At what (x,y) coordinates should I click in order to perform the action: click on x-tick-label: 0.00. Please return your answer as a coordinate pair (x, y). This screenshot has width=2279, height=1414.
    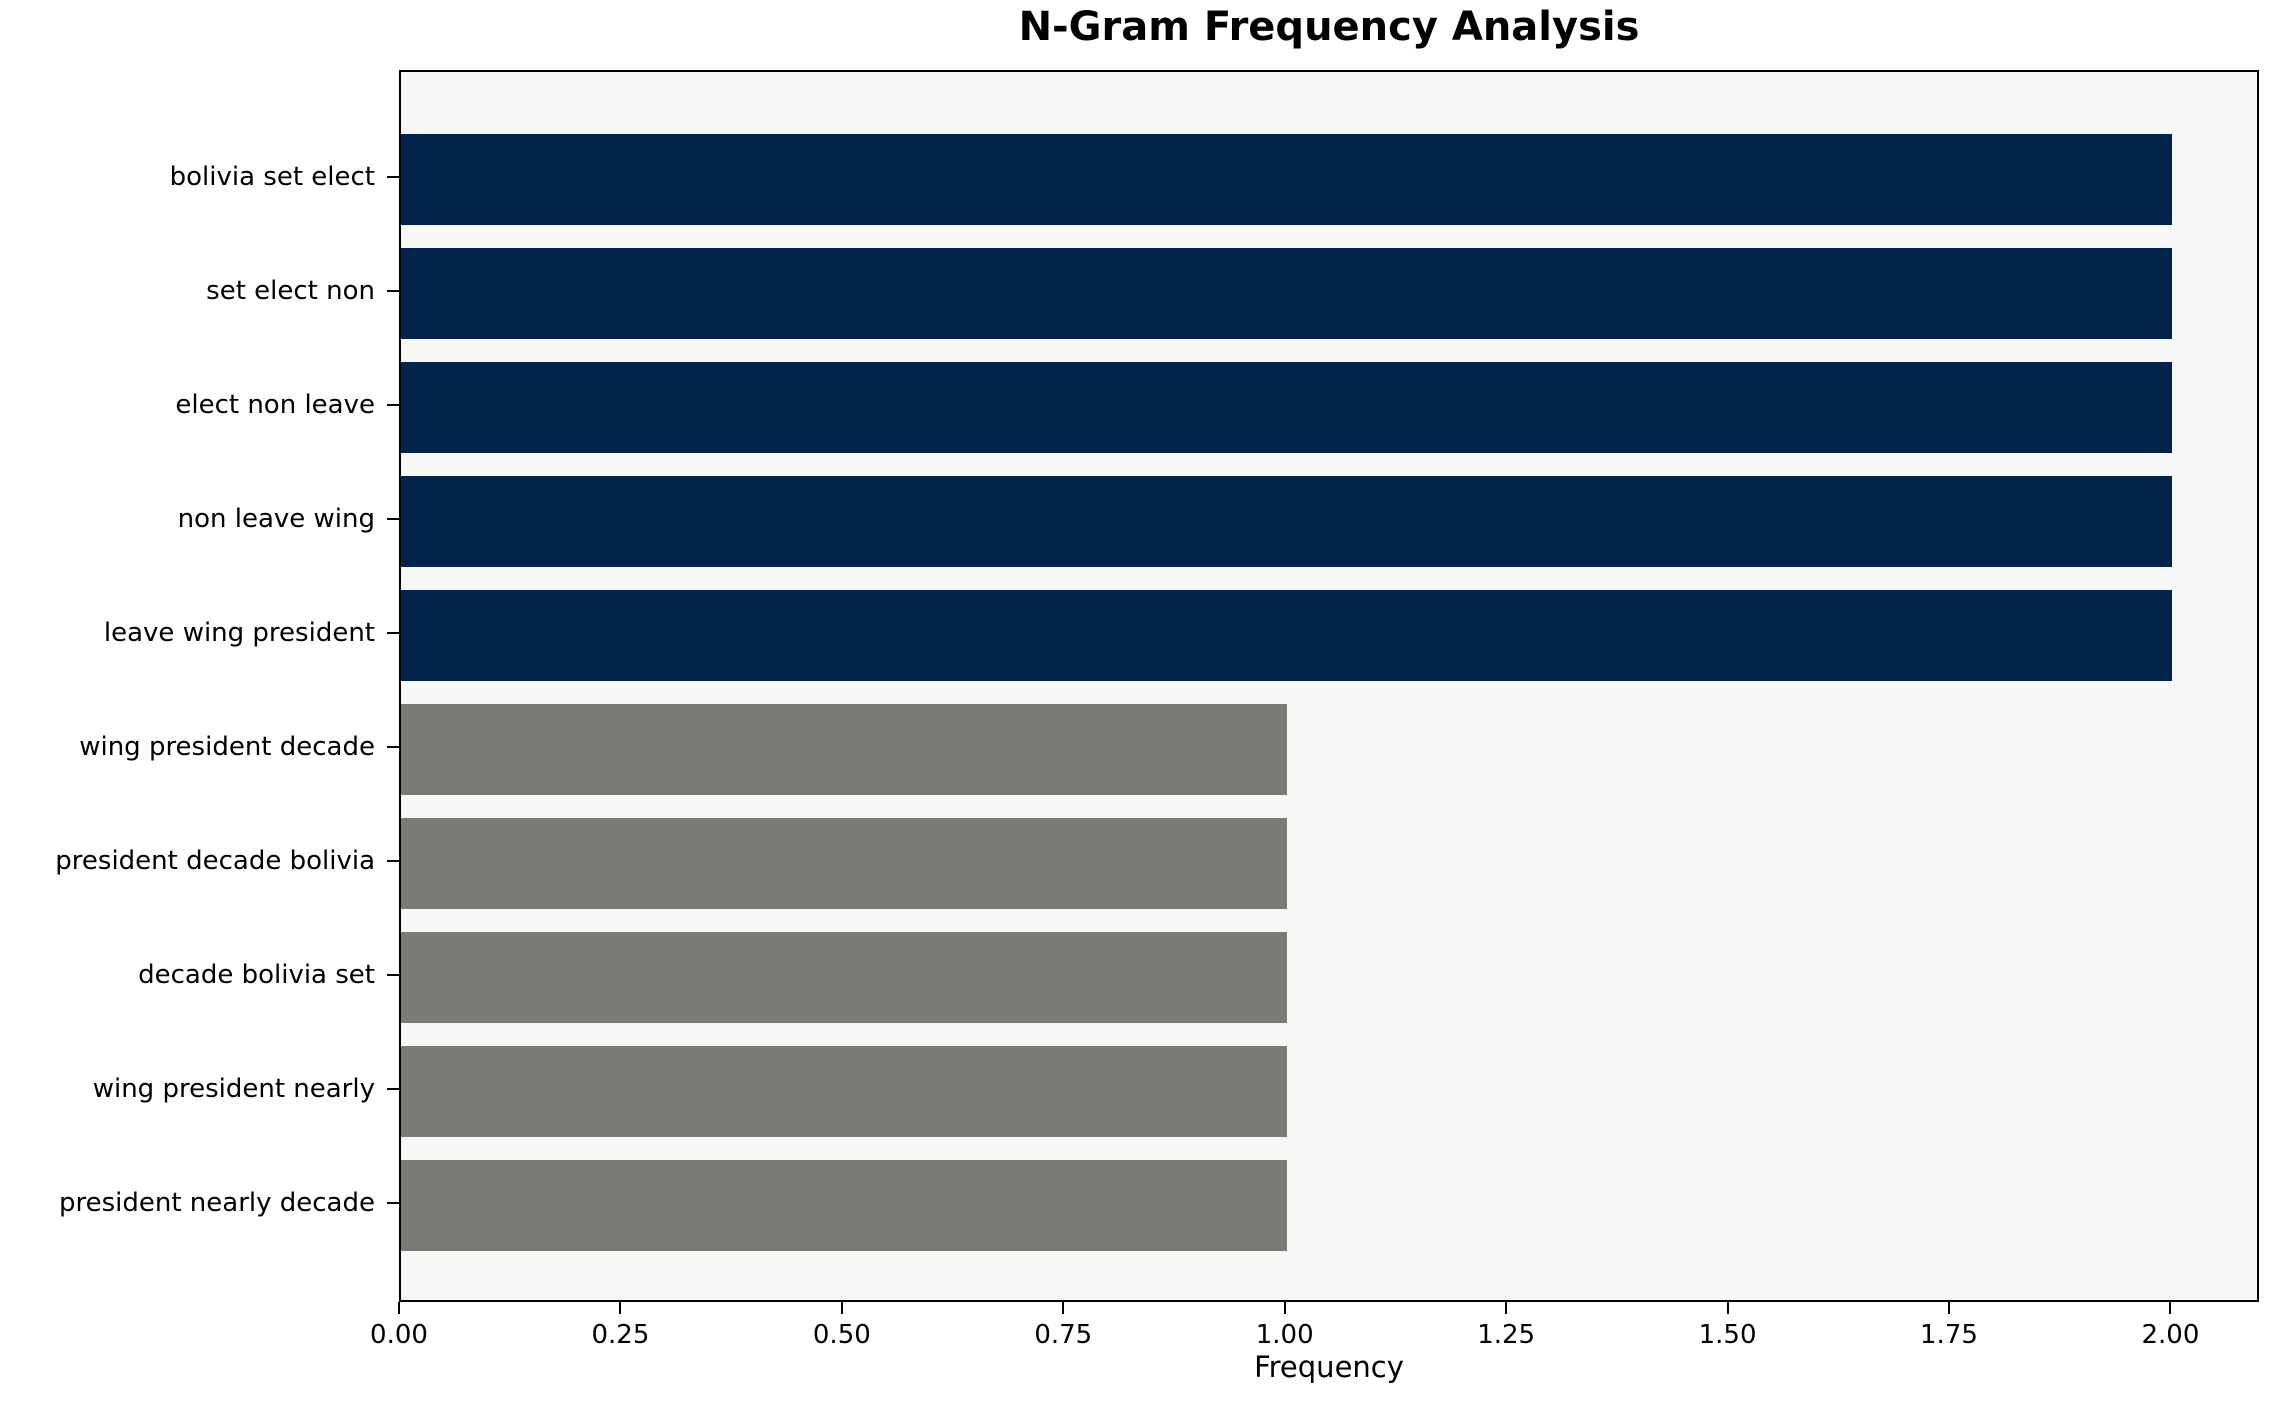
    Looking at the image, I should click on (399, 1335).